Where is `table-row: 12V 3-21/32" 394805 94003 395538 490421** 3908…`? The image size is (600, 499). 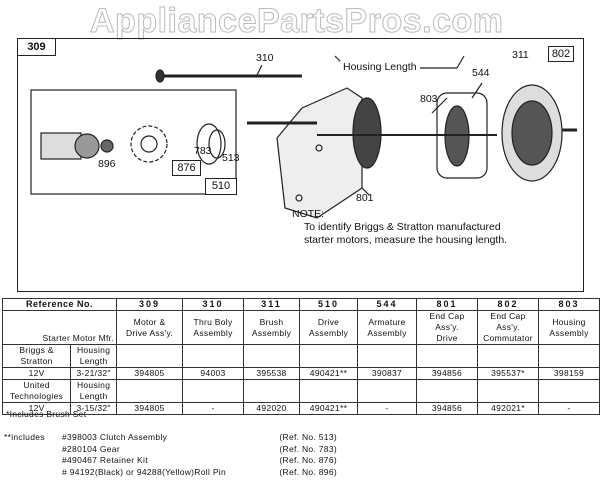 table-row: 12V 3-21/32" 394805 94003 395538 490421** 3908… is located at coordinates (300, 373).